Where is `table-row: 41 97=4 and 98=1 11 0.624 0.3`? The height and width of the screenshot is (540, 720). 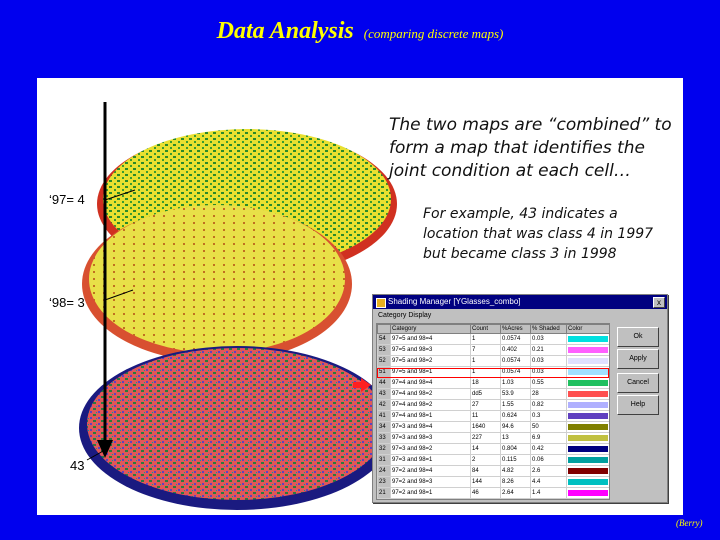 table-row: 41 97=4 and 98=1 11 0.624 0.3 is located at coordinates (493, 416).